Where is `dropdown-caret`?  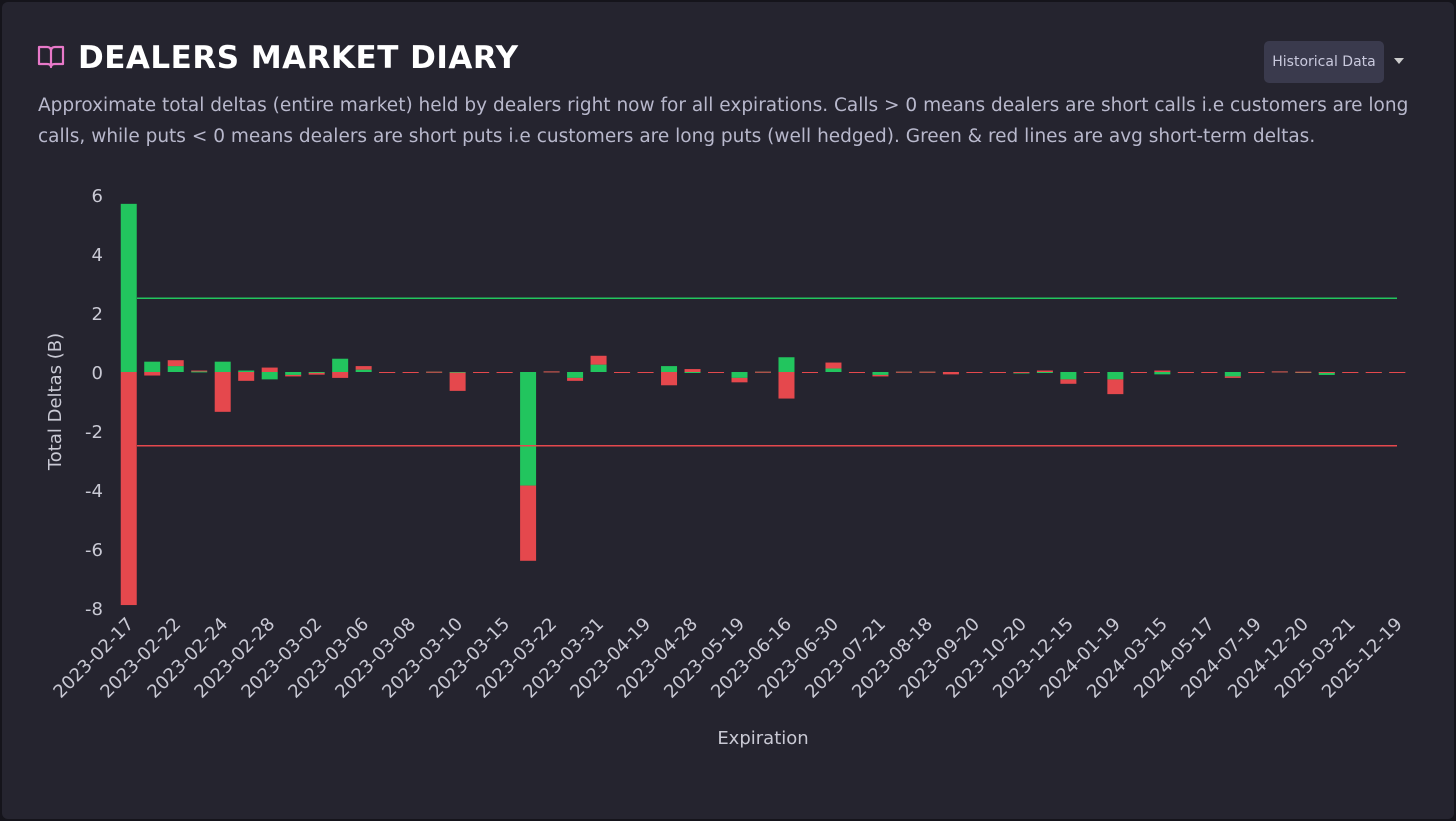 dropdown-caret is located at coordinates (1399, 61).